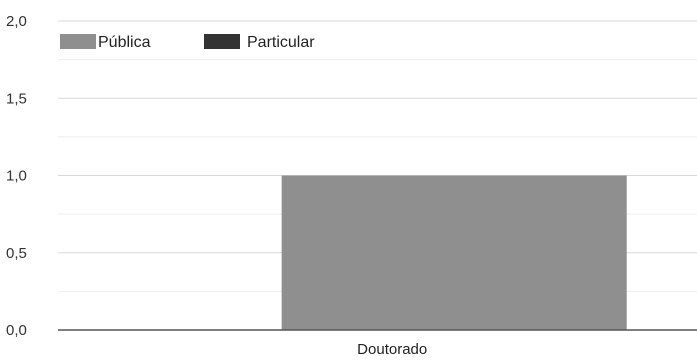 Image resolution: width=697 pixels, height=360 pixels. What do you see at coordinates (16, 98) in the screenshot?
I see `y-tick-label: 1,5` at bounding box center [16, 98].